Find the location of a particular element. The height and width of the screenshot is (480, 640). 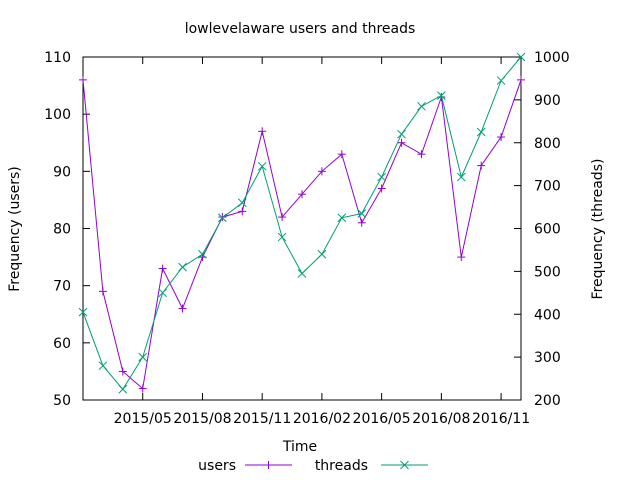

y2-tick-label: 500 is located at coordinates (547, 272).